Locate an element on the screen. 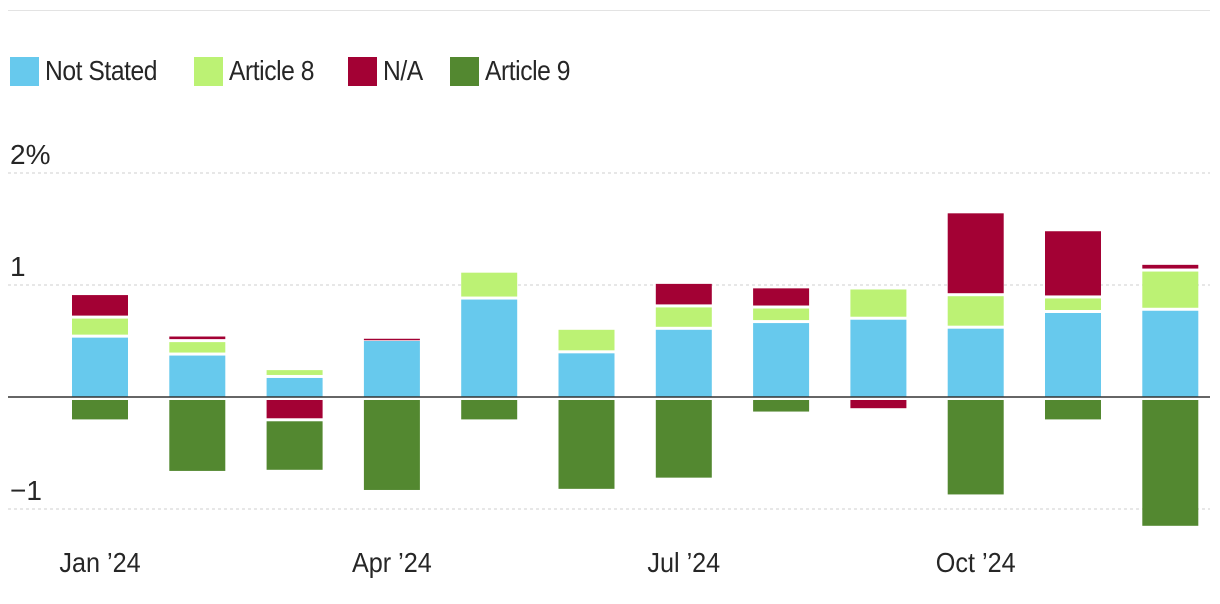  x-tick-label-2: Jul ’24 is located at coordinates (683, 563).